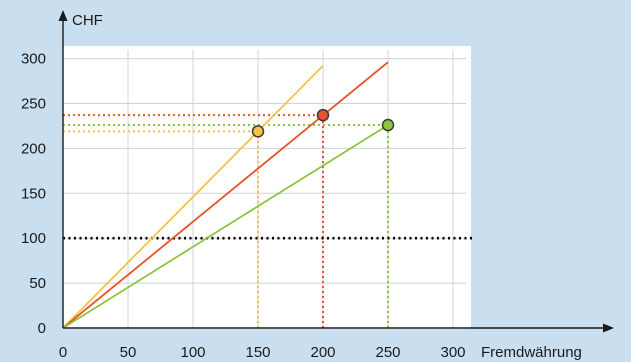  I want to click on y-tick-label: 200, so click(33, 148).